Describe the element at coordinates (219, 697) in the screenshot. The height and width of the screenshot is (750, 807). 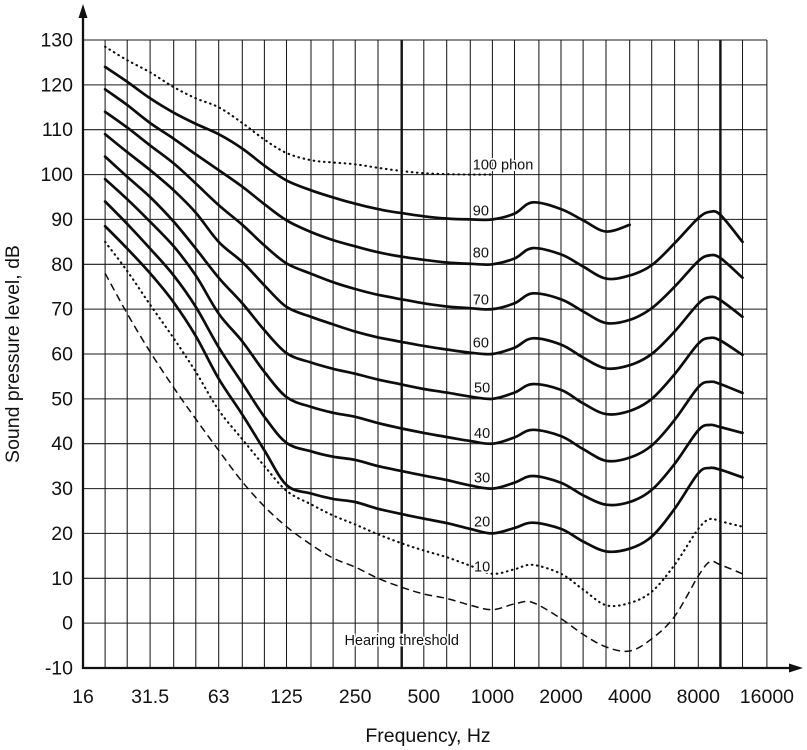
I see `x-tick-label-63: 63` at that location.